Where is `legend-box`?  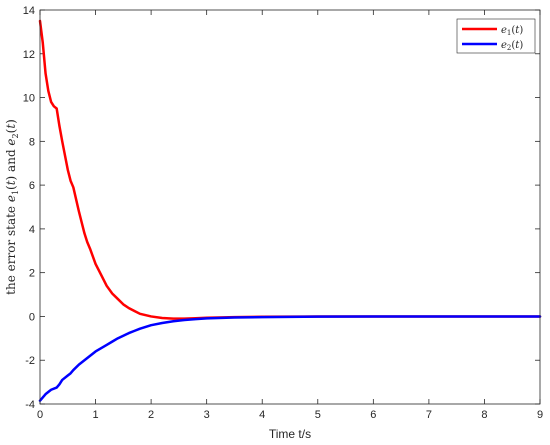 legend-box is located at coordinates (496, 36).